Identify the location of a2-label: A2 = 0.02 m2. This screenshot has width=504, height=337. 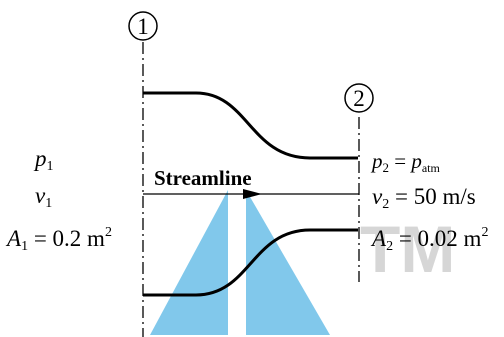
(429, 239).